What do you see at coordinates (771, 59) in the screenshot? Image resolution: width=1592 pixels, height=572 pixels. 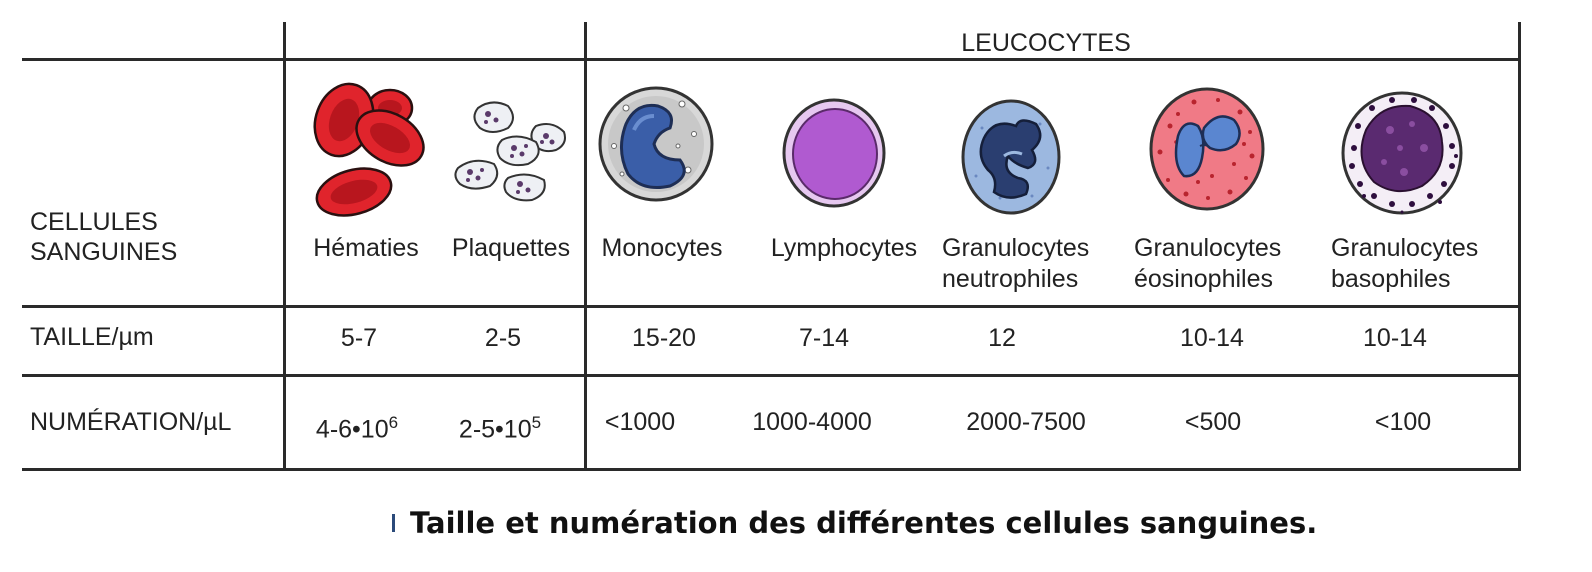 I see `table-top-rule` at bounding box center [771, 59].